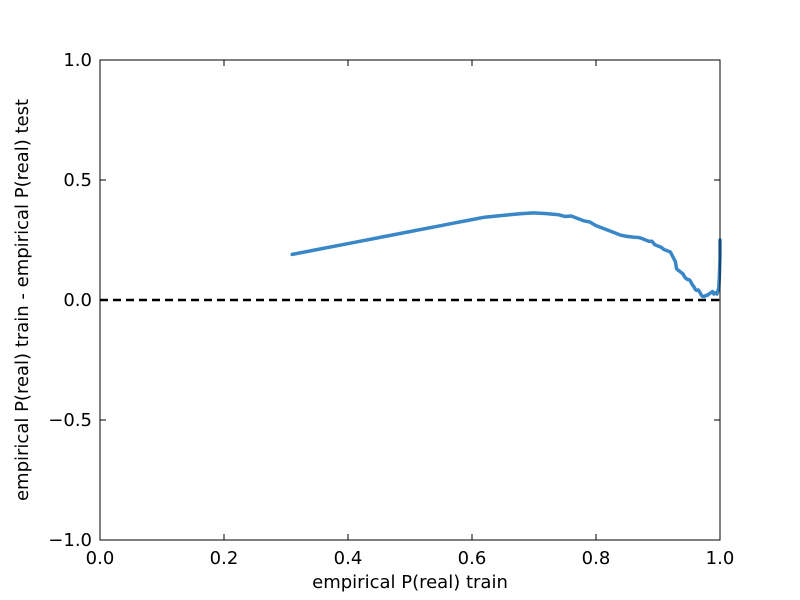  Describe the element at coordinates (100, 558) in the screenshot. I see `x-tick-label: 0.0` at that location.